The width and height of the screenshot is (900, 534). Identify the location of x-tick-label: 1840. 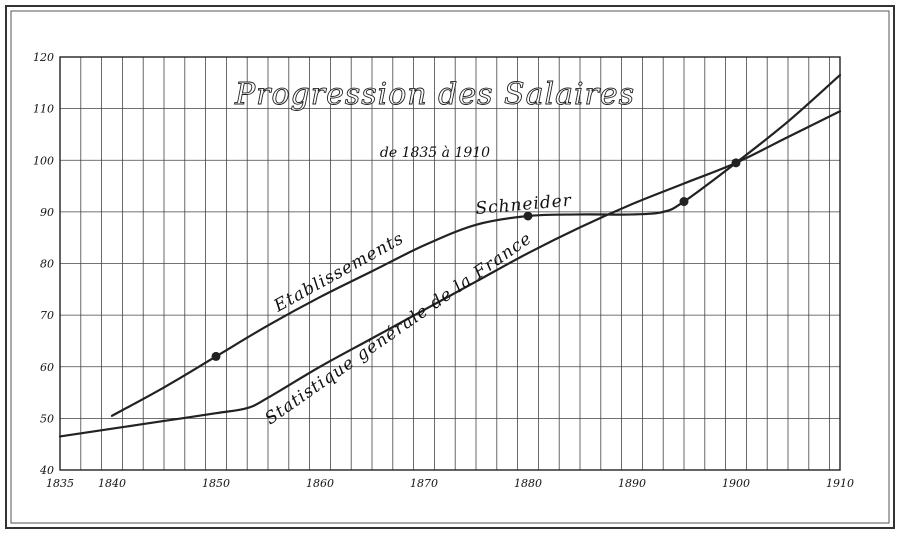
(112, 483).